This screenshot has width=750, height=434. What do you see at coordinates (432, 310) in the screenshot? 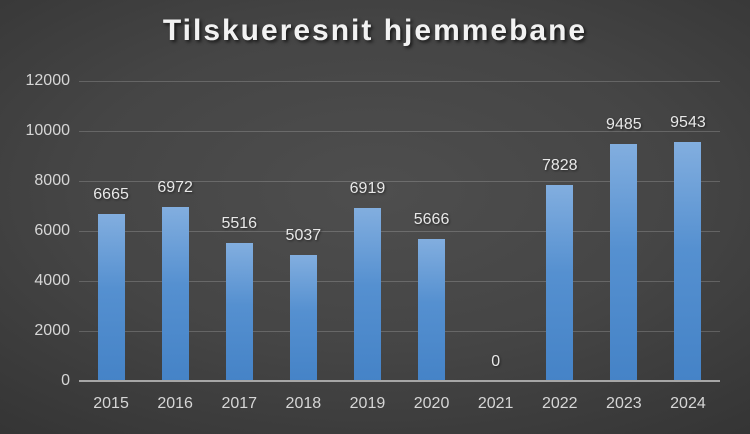
I see `bar-2020` at bounding box center [432, 310].